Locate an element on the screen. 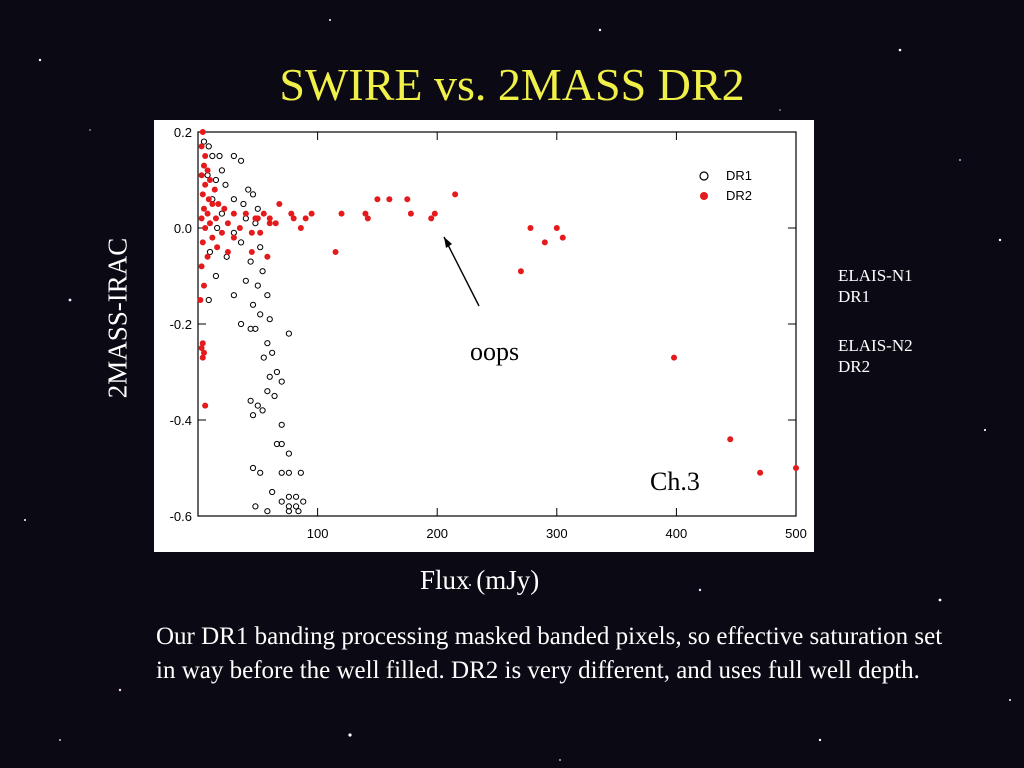  y-tick-label: 0.2 is located at coordinates (183, 132).